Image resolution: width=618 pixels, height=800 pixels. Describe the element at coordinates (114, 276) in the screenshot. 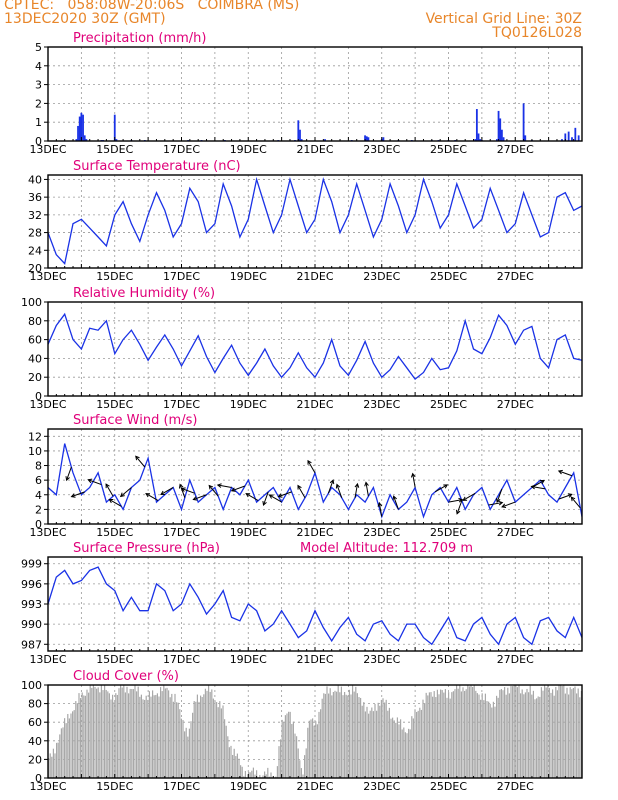

I see `temp-xtick-label: 15DEC` at that location.